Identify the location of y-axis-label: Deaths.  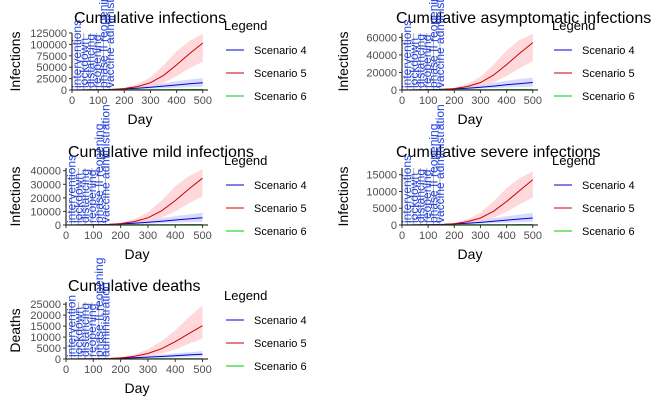
(15, 330).